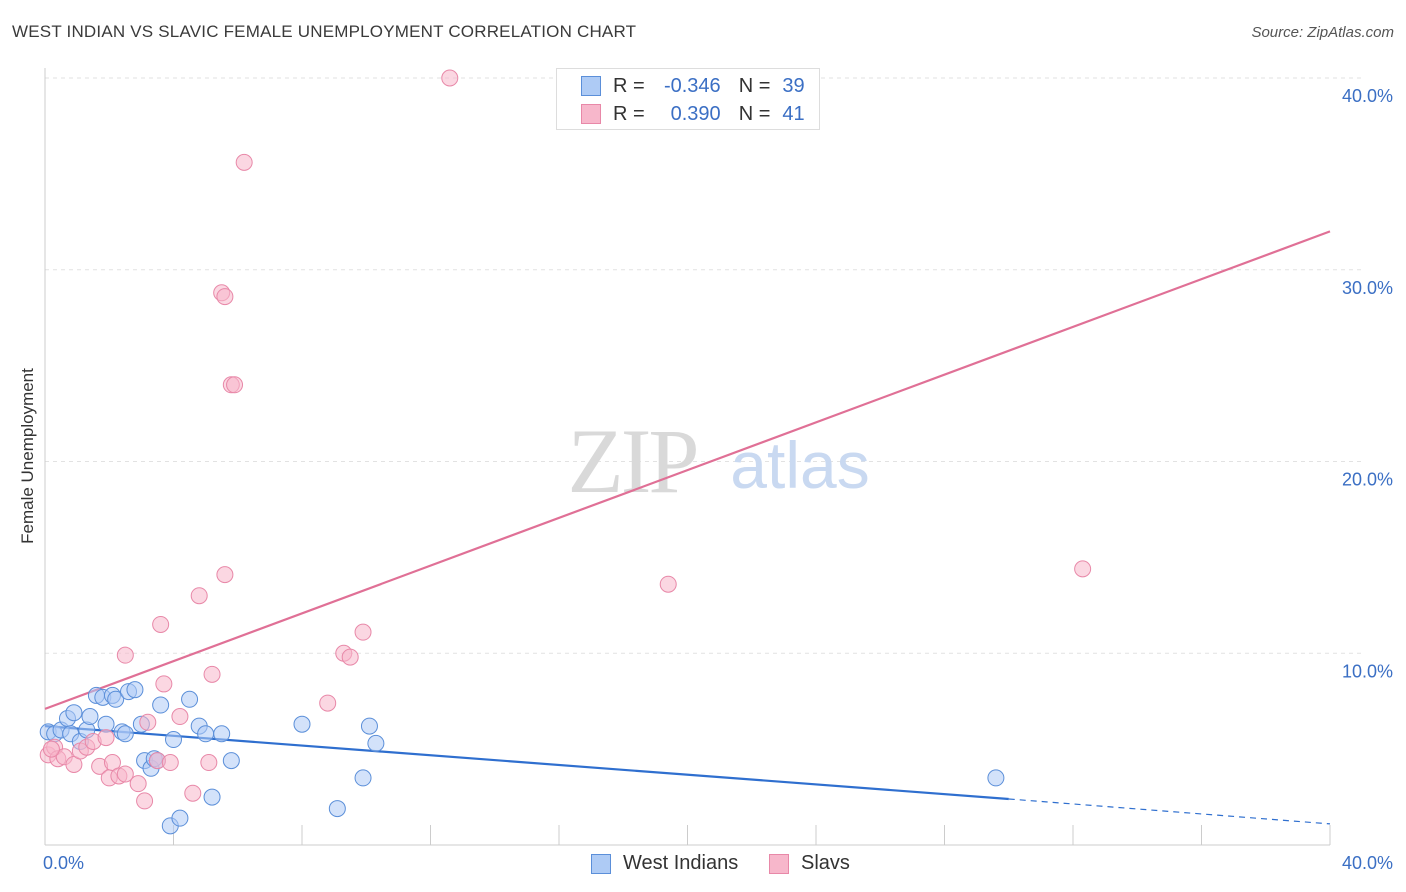 The width and height of the screenshot is (1406, 892). I want to click on y-tick-label: 10.0%, so click(1367, 671).